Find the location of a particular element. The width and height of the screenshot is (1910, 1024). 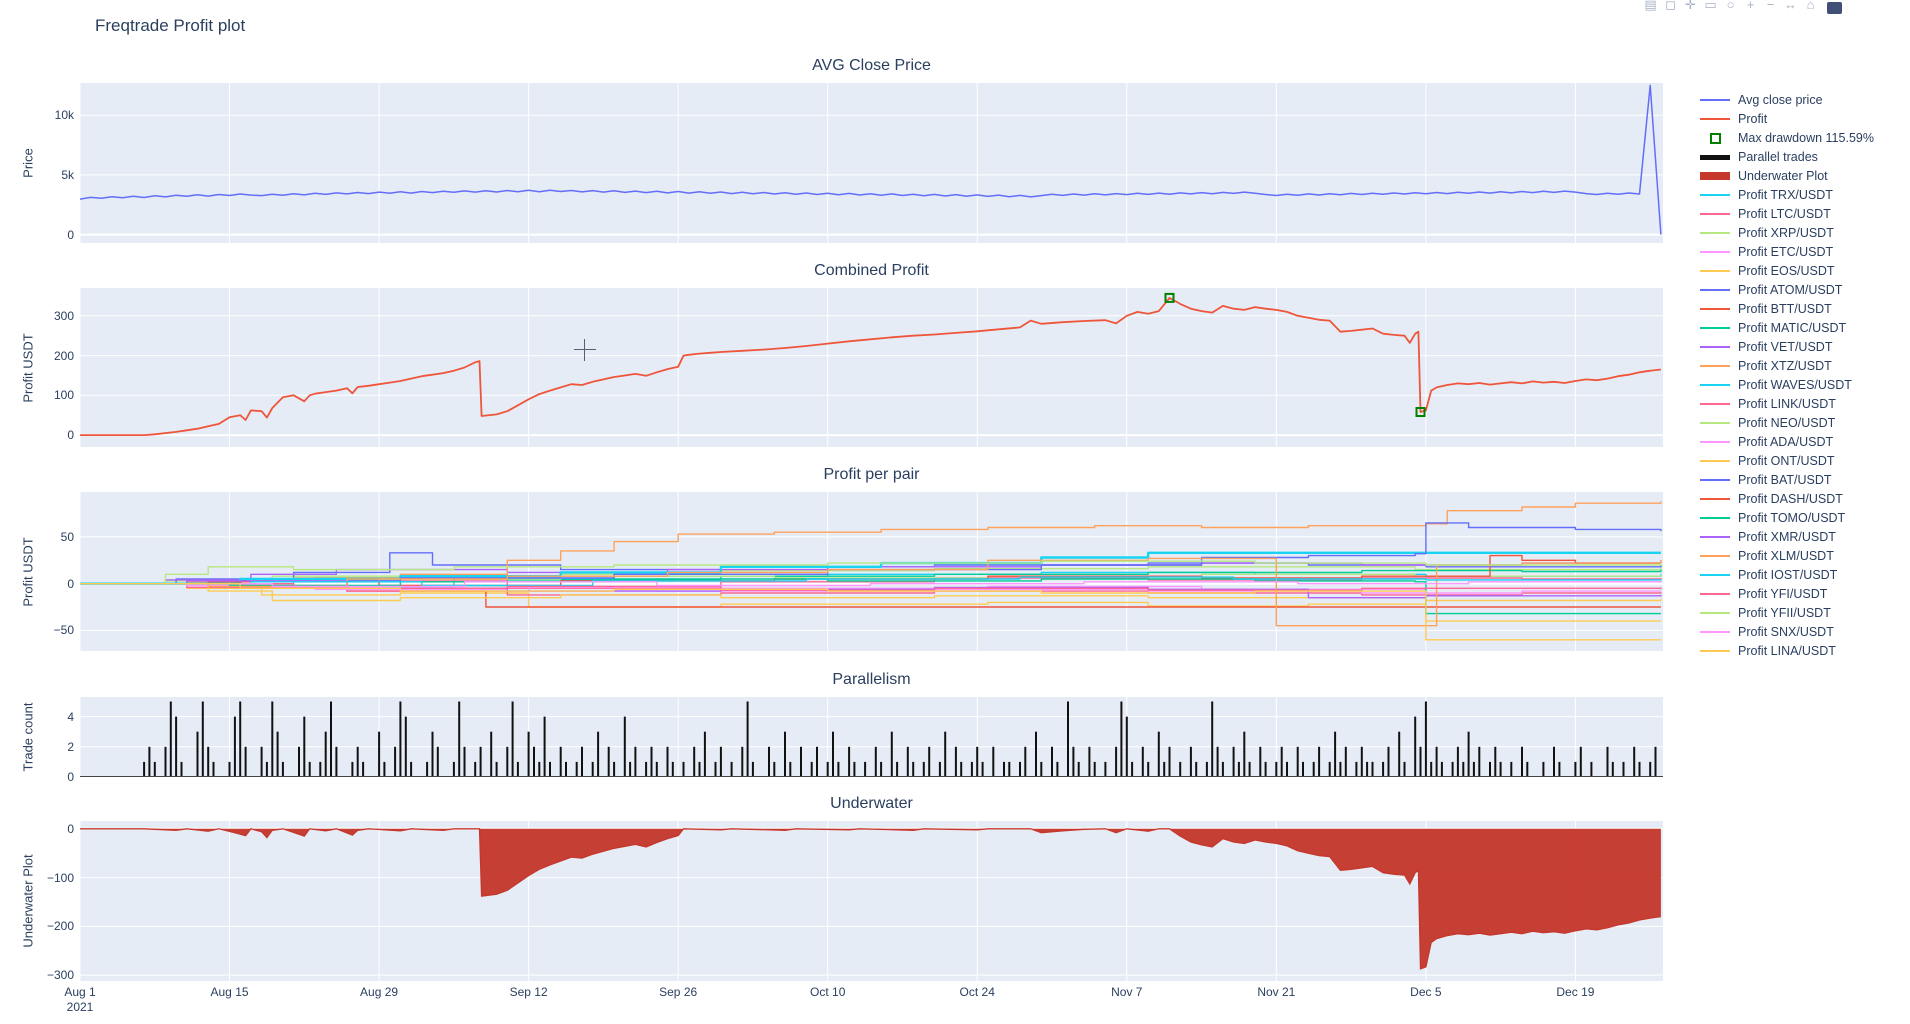

legend-item-profit-eos-usdt: Profit EOS/USDT is located at coordinates (1787, 270).